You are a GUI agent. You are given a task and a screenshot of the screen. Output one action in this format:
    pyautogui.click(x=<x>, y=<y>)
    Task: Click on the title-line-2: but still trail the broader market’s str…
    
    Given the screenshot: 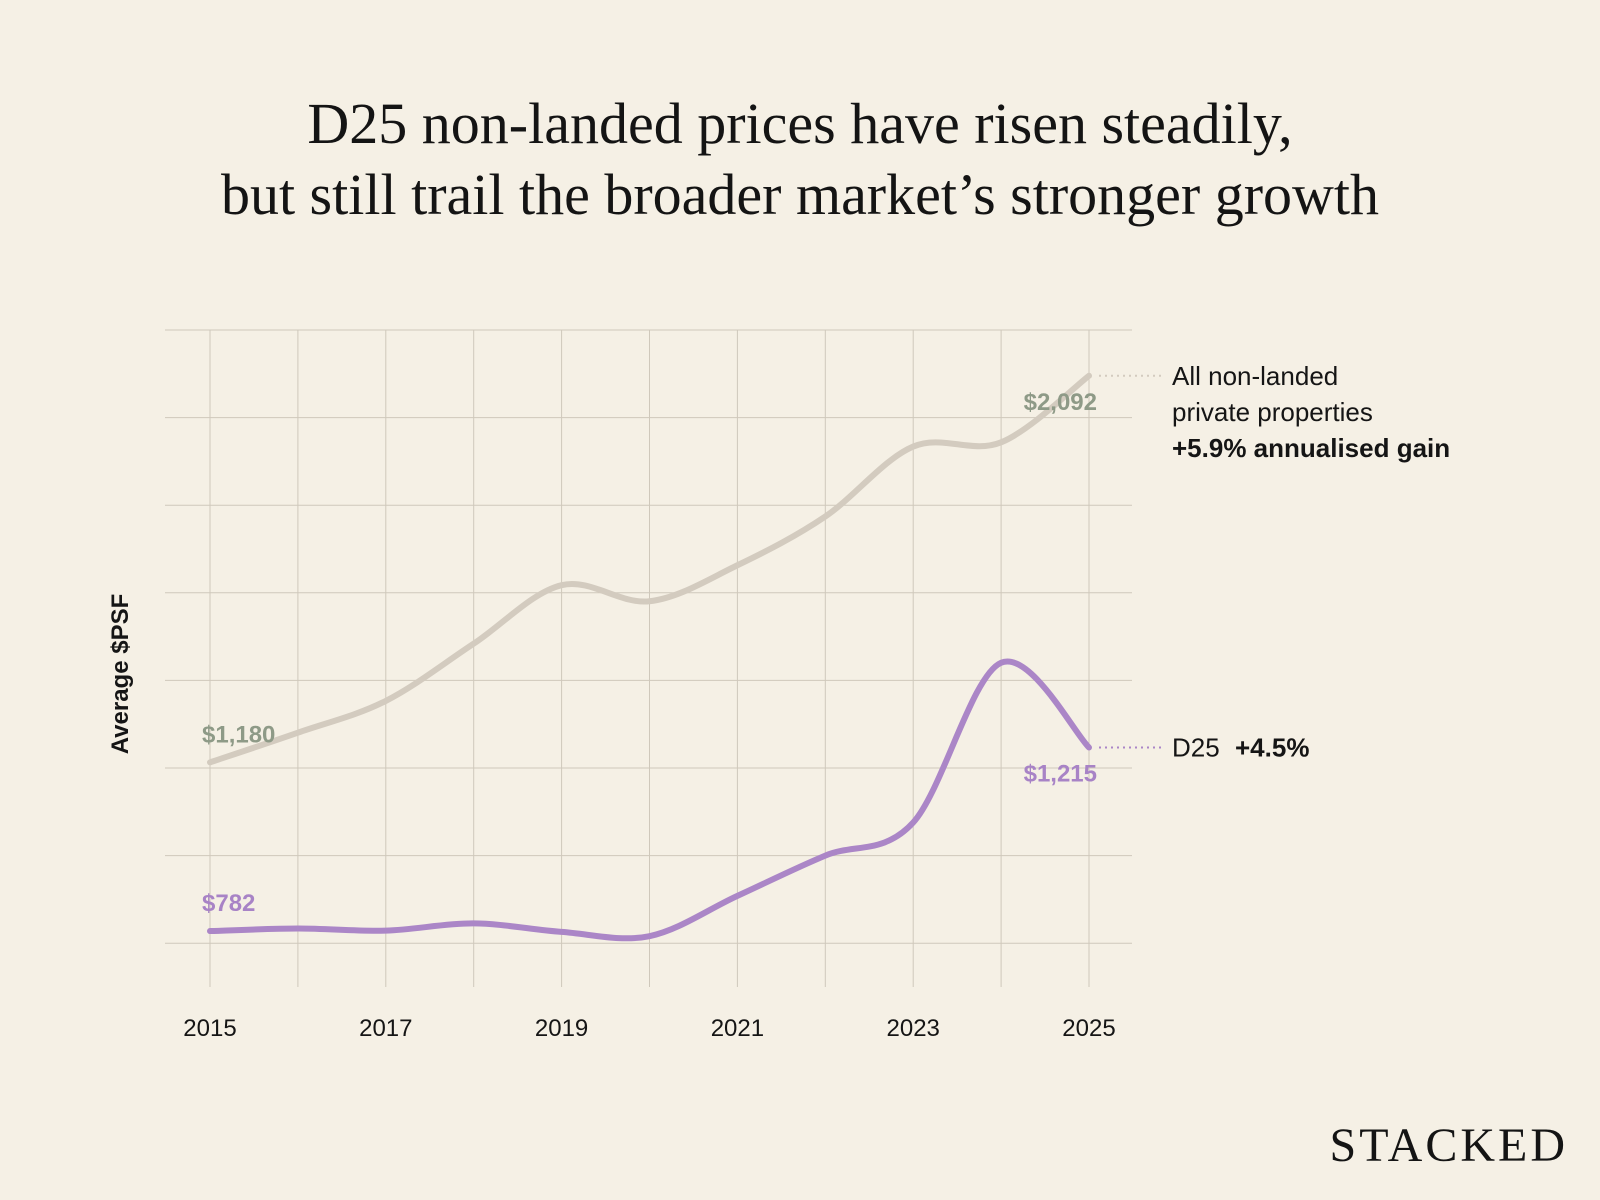 What is the action you would take?
    pyautogui.click(x=800, y=194)
    